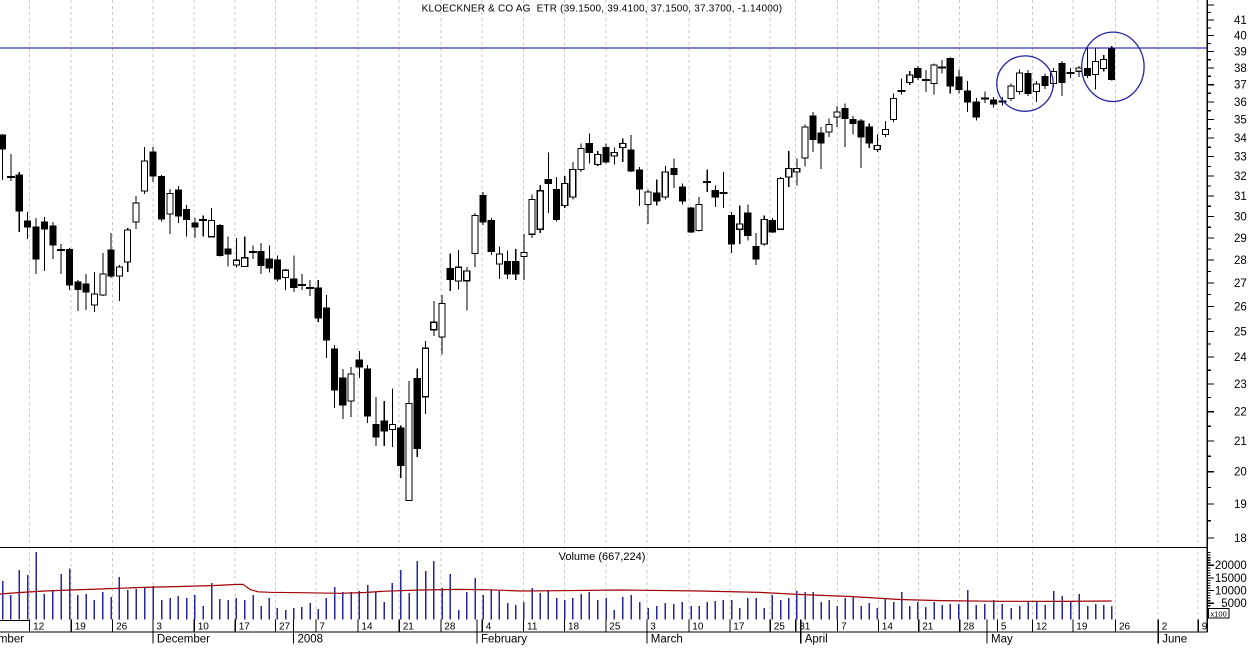 The width and height of the screenshot is (1250, 650). Describe the element at coordinates (1205, 627) in the screenshot. I see `svg-text: 9` at that location.